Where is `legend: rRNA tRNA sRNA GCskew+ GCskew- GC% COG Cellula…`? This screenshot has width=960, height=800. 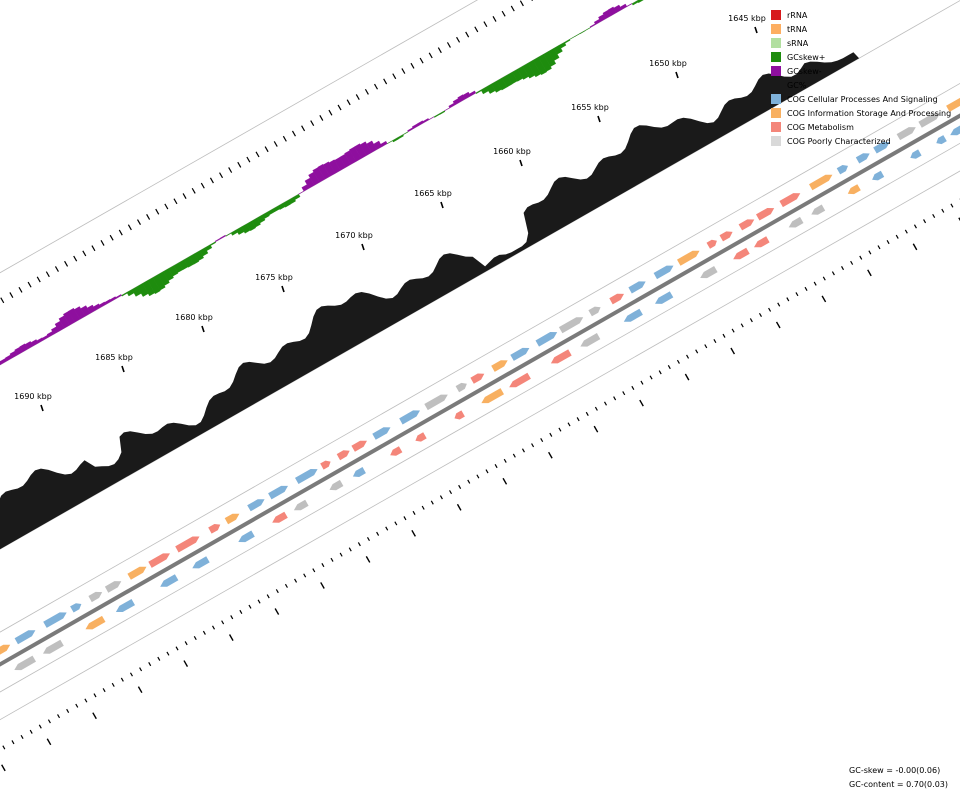
legend: rRNA tRNA sRNA GCskew+ GCskew- GC% COG Cellula… is located at coordinates (861, 78).